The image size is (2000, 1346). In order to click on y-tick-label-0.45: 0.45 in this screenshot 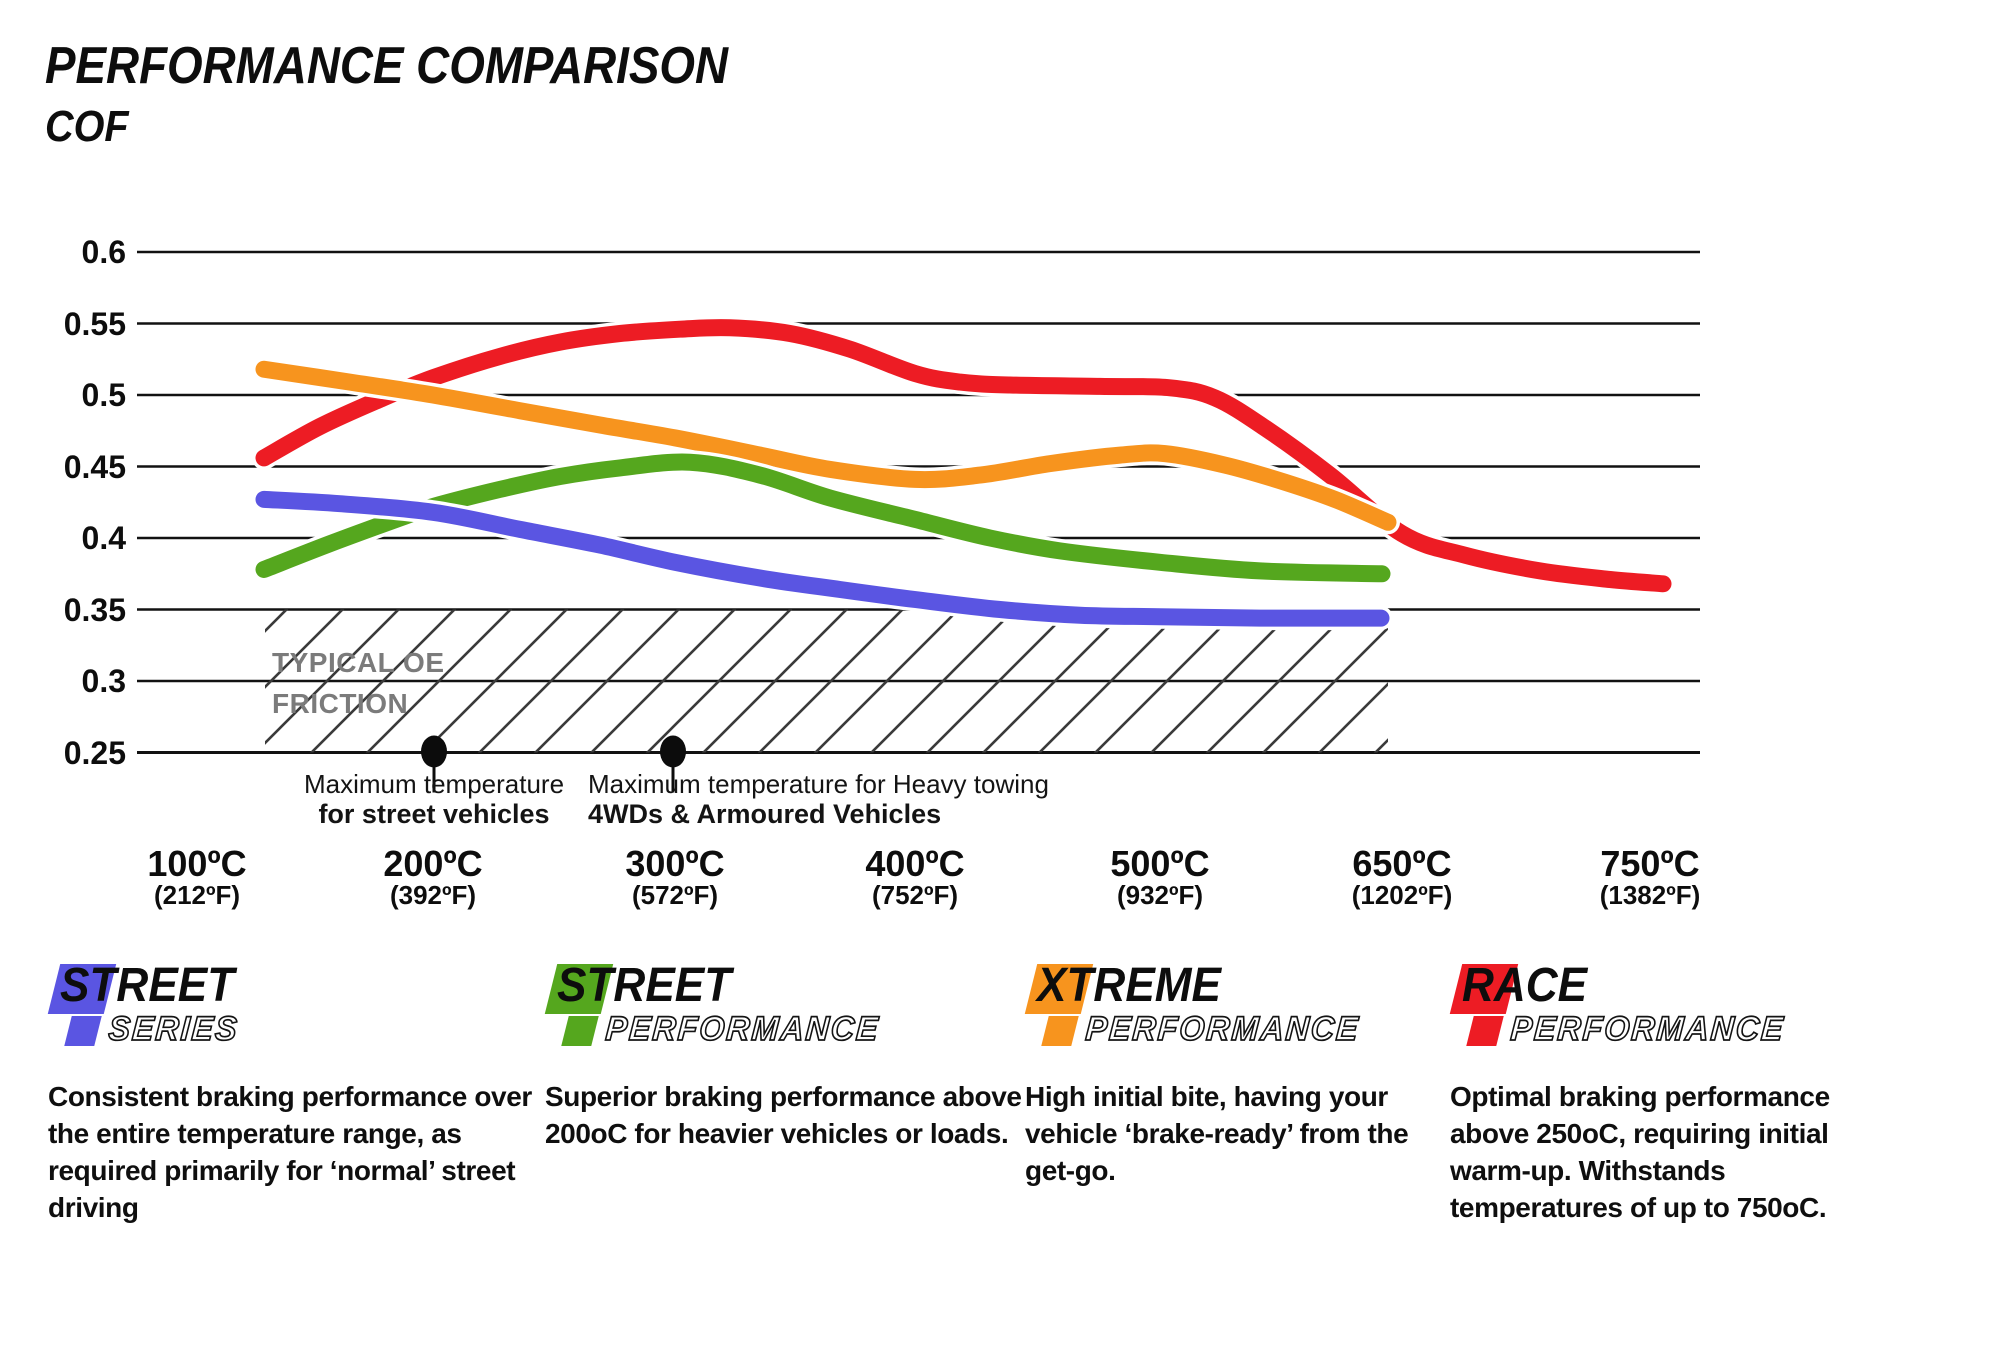, I will do `click(94, 466)`.